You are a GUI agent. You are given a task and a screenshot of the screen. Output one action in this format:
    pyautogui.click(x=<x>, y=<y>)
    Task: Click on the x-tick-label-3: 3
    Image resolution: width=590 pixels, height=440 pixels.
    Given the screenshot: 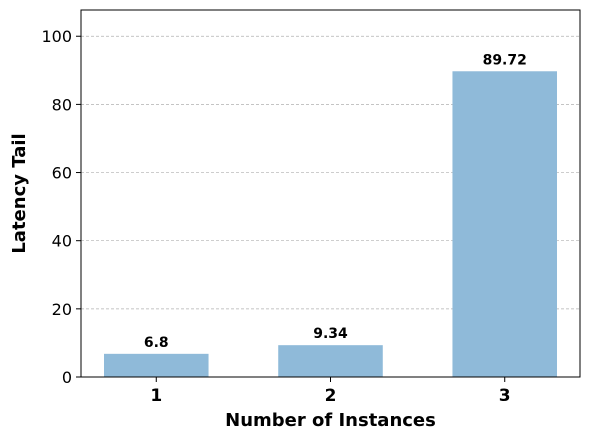 What is the action you would take?
    pyautogui.click(x=505, y=396)
    